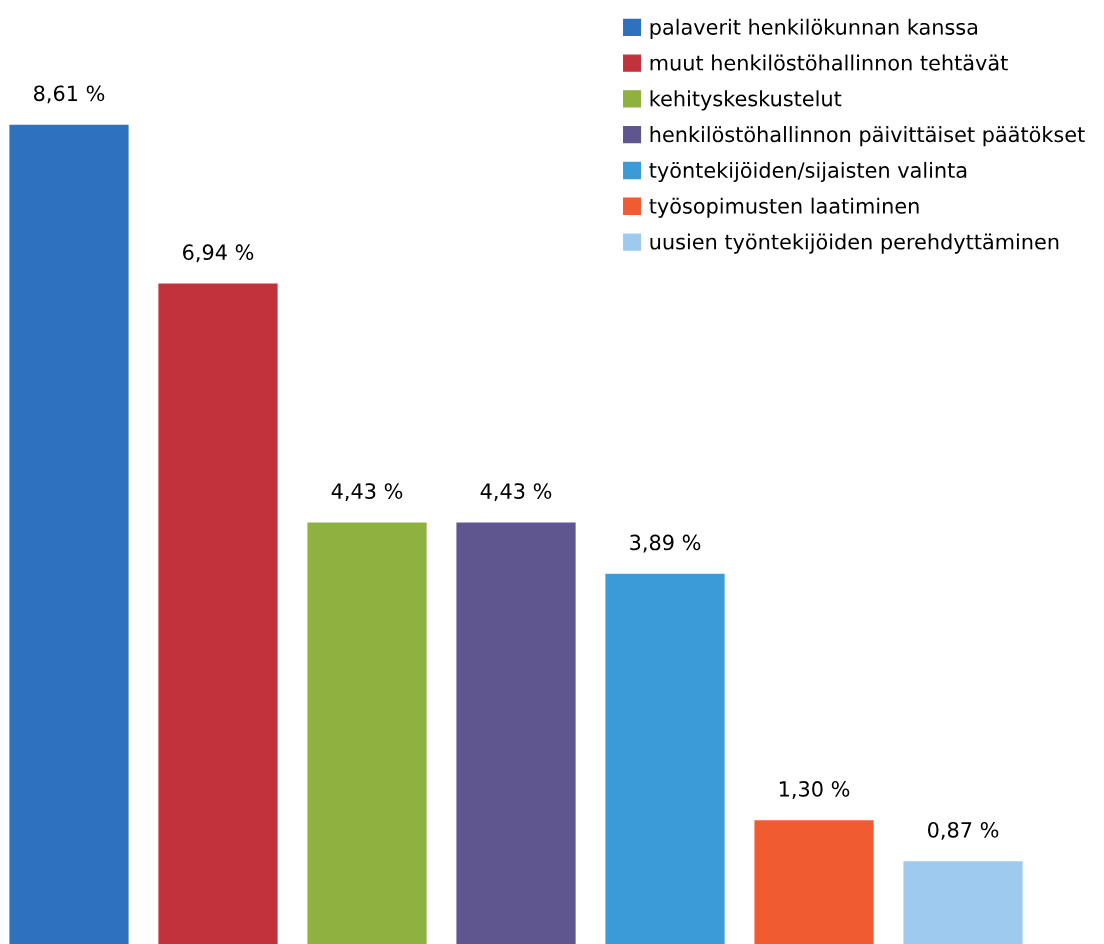 Image resolution: width=1104 pixels, height=944 pixels. What do you see at coordinates (867, 136) in the screenshot?
I see `legend-label: henkilöstöhallinnon päivittäiset päätökset` at bounding box center [867, 136].